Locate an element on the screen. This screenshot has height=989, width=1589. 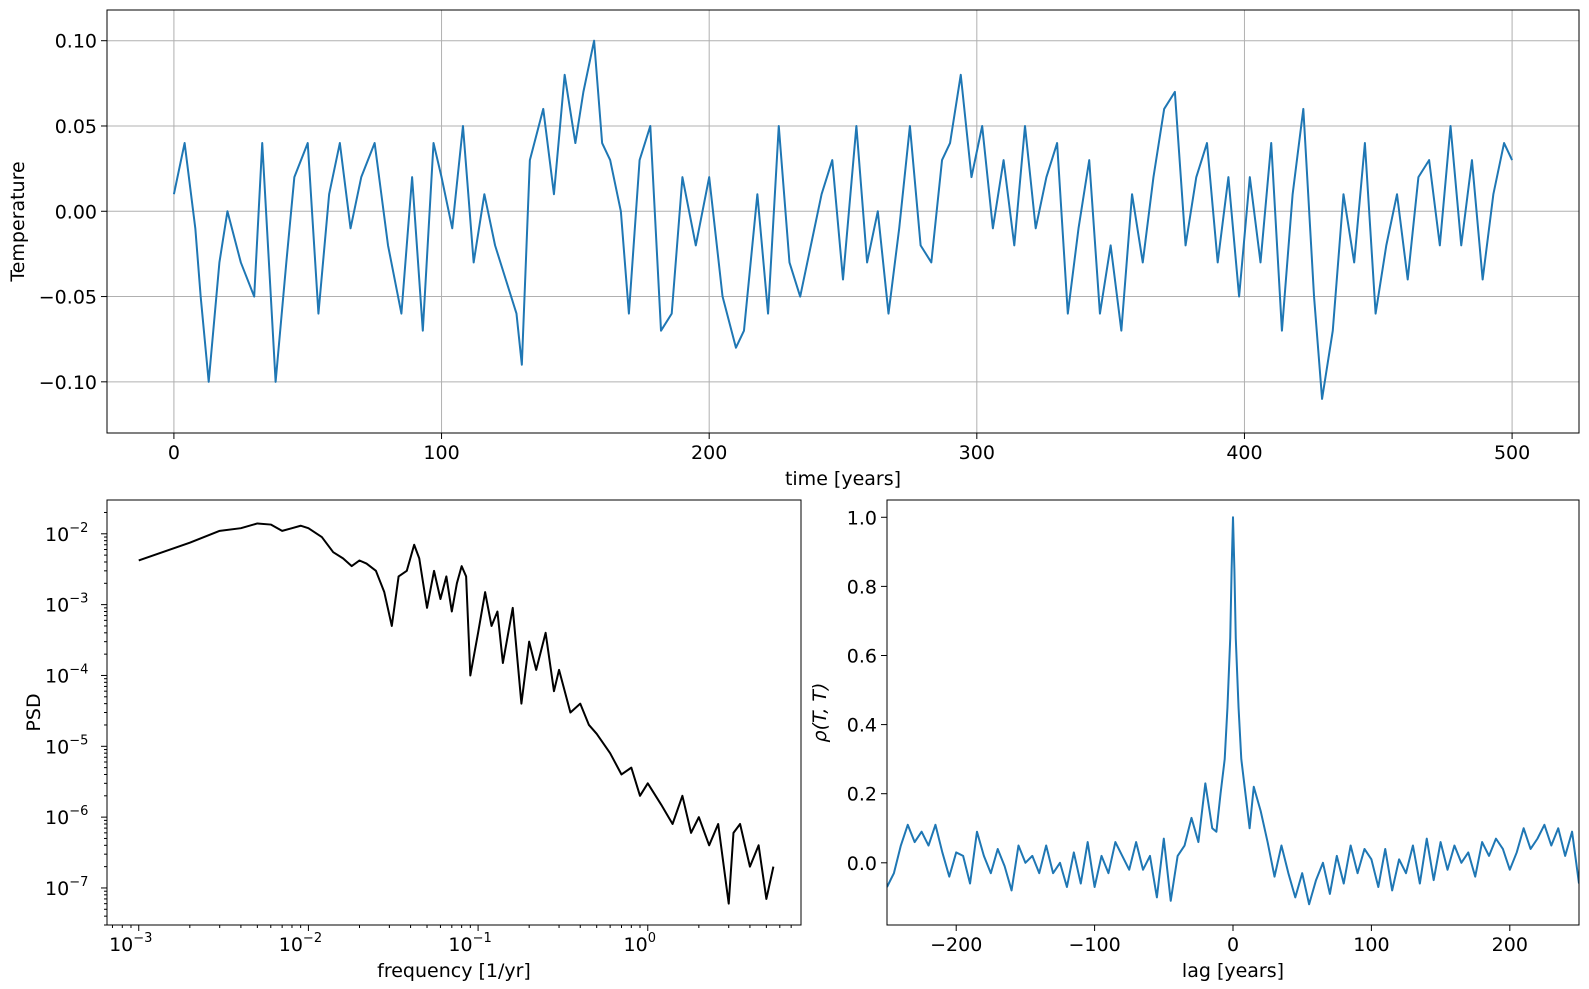
y-tick-label: 0.10 is located at coordinates (76, 42).